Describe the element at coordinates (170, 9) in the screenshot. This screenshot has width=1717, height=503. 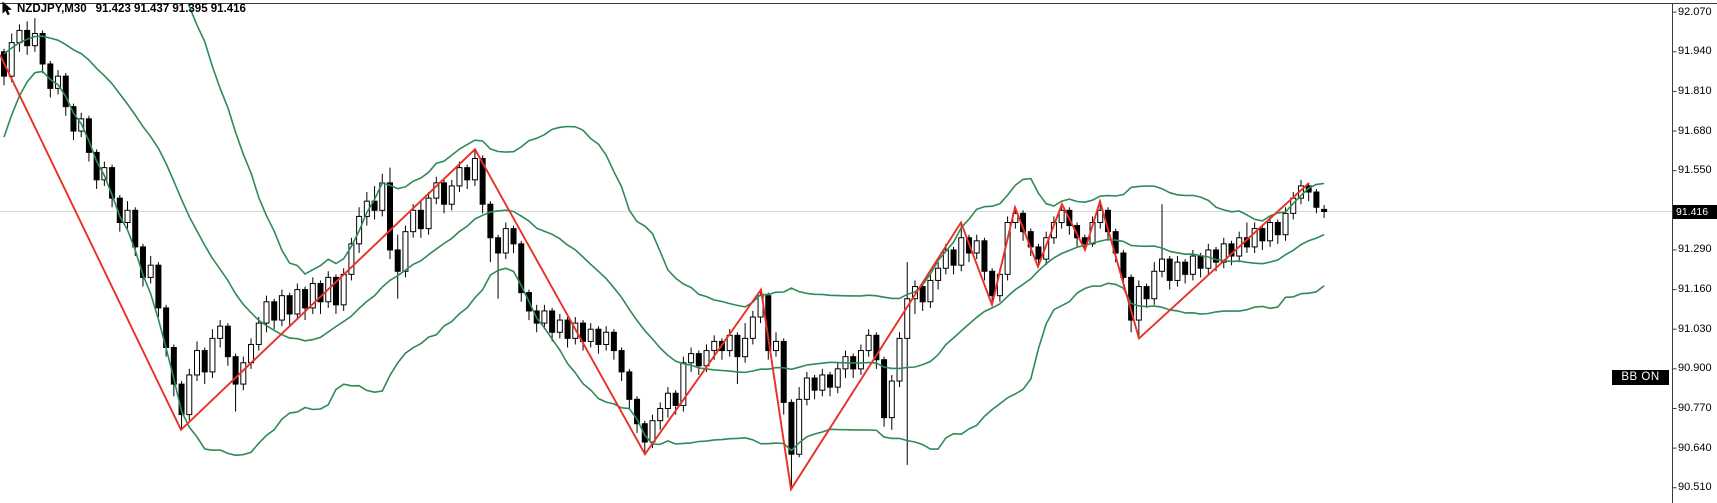
I see `ohlc-quote-label: 91.423 91.437 91.395 91.416` at that location.